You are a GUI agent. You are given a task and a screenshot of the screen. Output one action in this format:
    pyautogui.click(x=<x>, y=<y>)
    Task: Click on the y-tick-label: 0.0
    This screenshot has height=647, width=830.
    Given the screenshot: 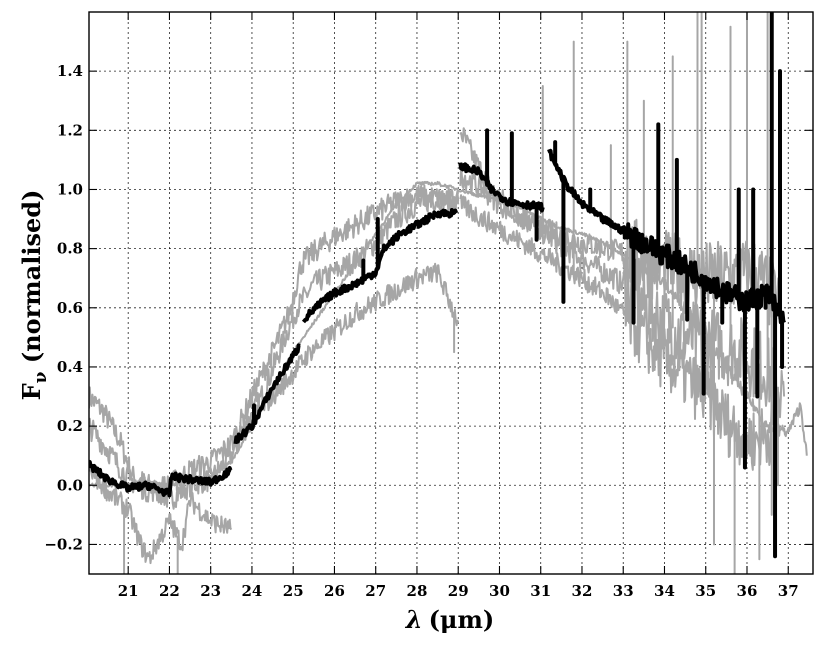 What is the action you would take?
    pyautogui.click(x=70, y=485)
    